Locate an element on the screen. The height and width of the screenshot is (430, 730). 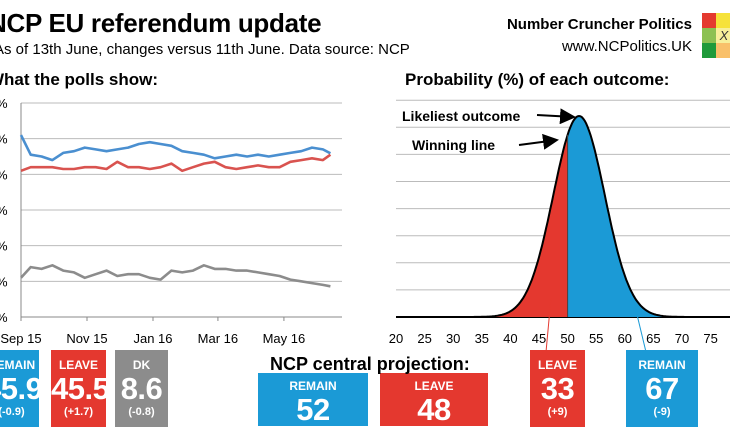
dk-series-line is located at coordinates (175, 276).